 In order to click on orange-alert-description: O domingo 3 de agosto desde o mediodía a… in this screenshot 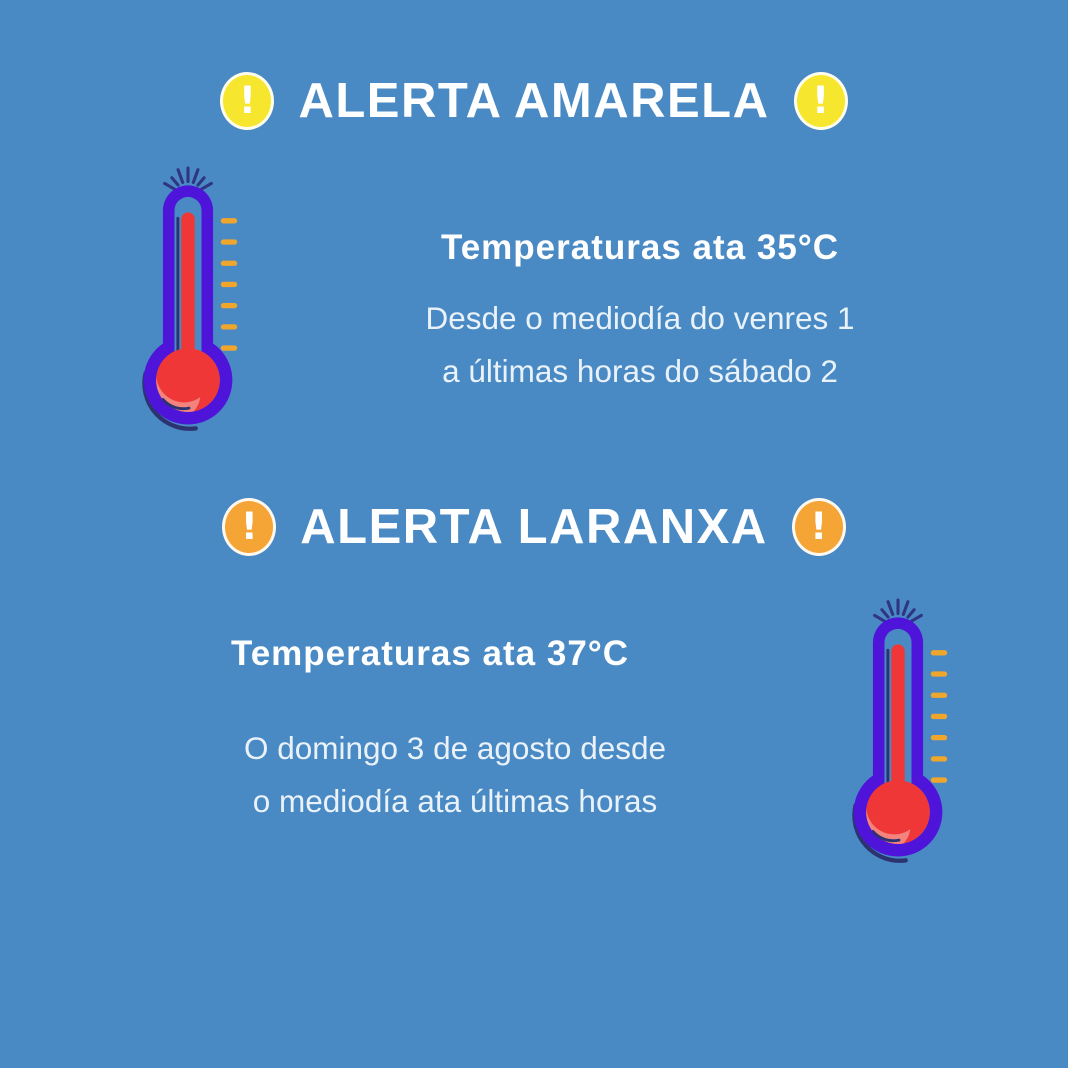, I will do `click(455, 775)`.